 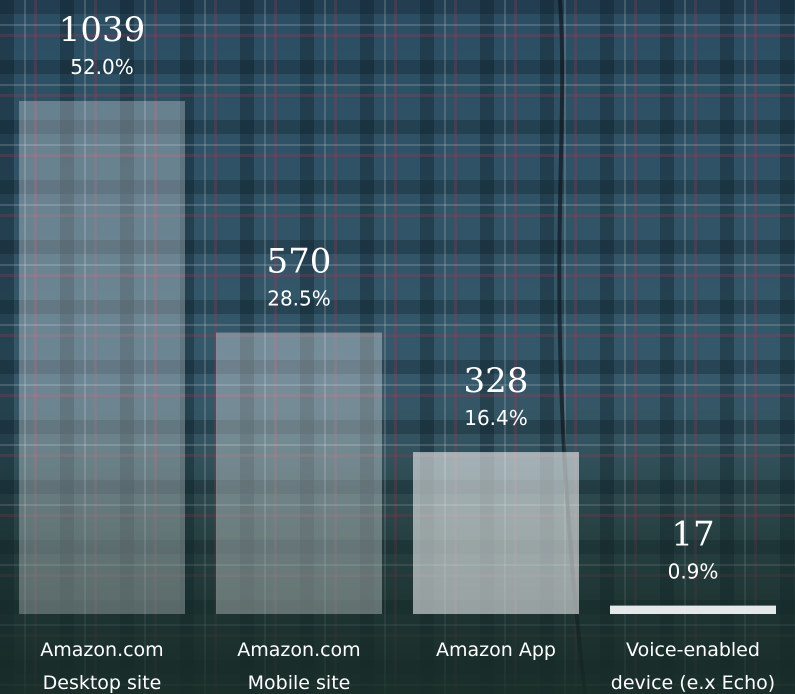 What do you see at coordinates (692, 535) in the screenshot?
I see `value-label: 17` at bounding box center [692, 535].